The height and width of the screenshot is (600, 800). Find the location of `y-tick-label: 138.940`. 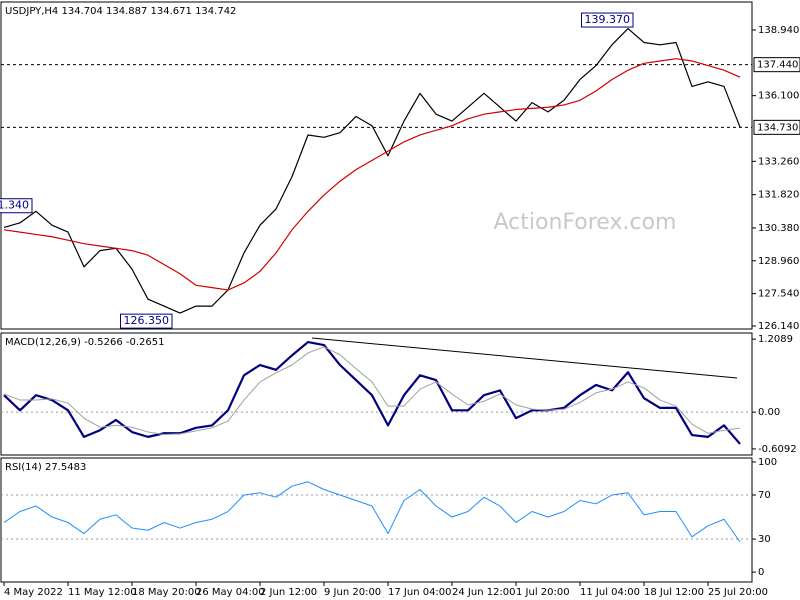

y-tick-label: 138.940 is located at coordinates (778, 30).